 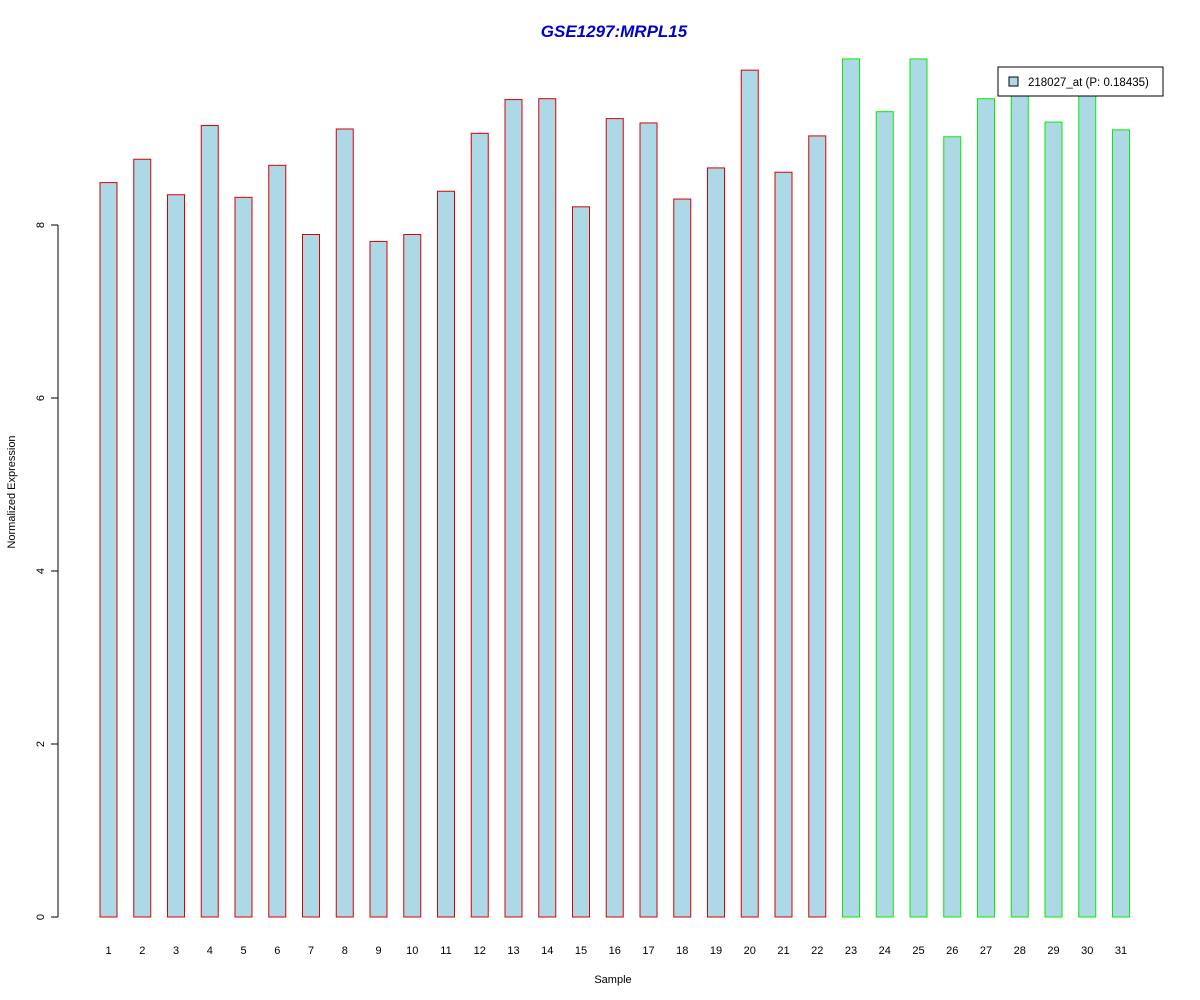 I want to click on x-tick-label: 21, so click(x=783, y=951).